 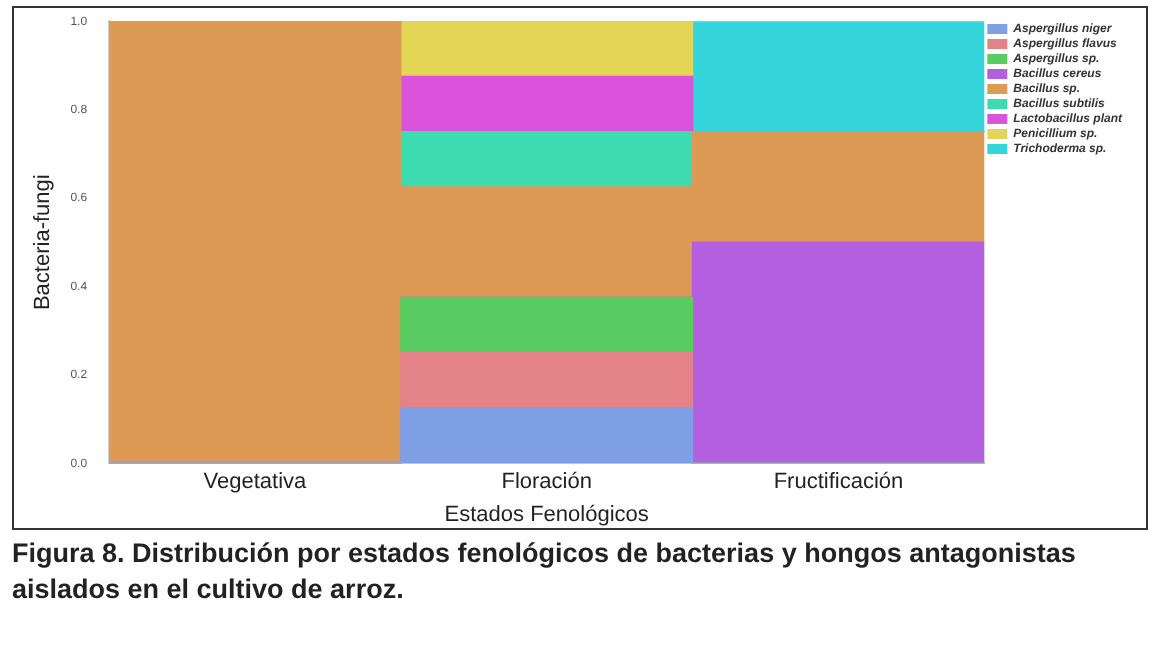 What do you see at coordinates (546, 482) in the screenshot?
I see `x-tick-label: Floración` at bounding box center [546, 482].